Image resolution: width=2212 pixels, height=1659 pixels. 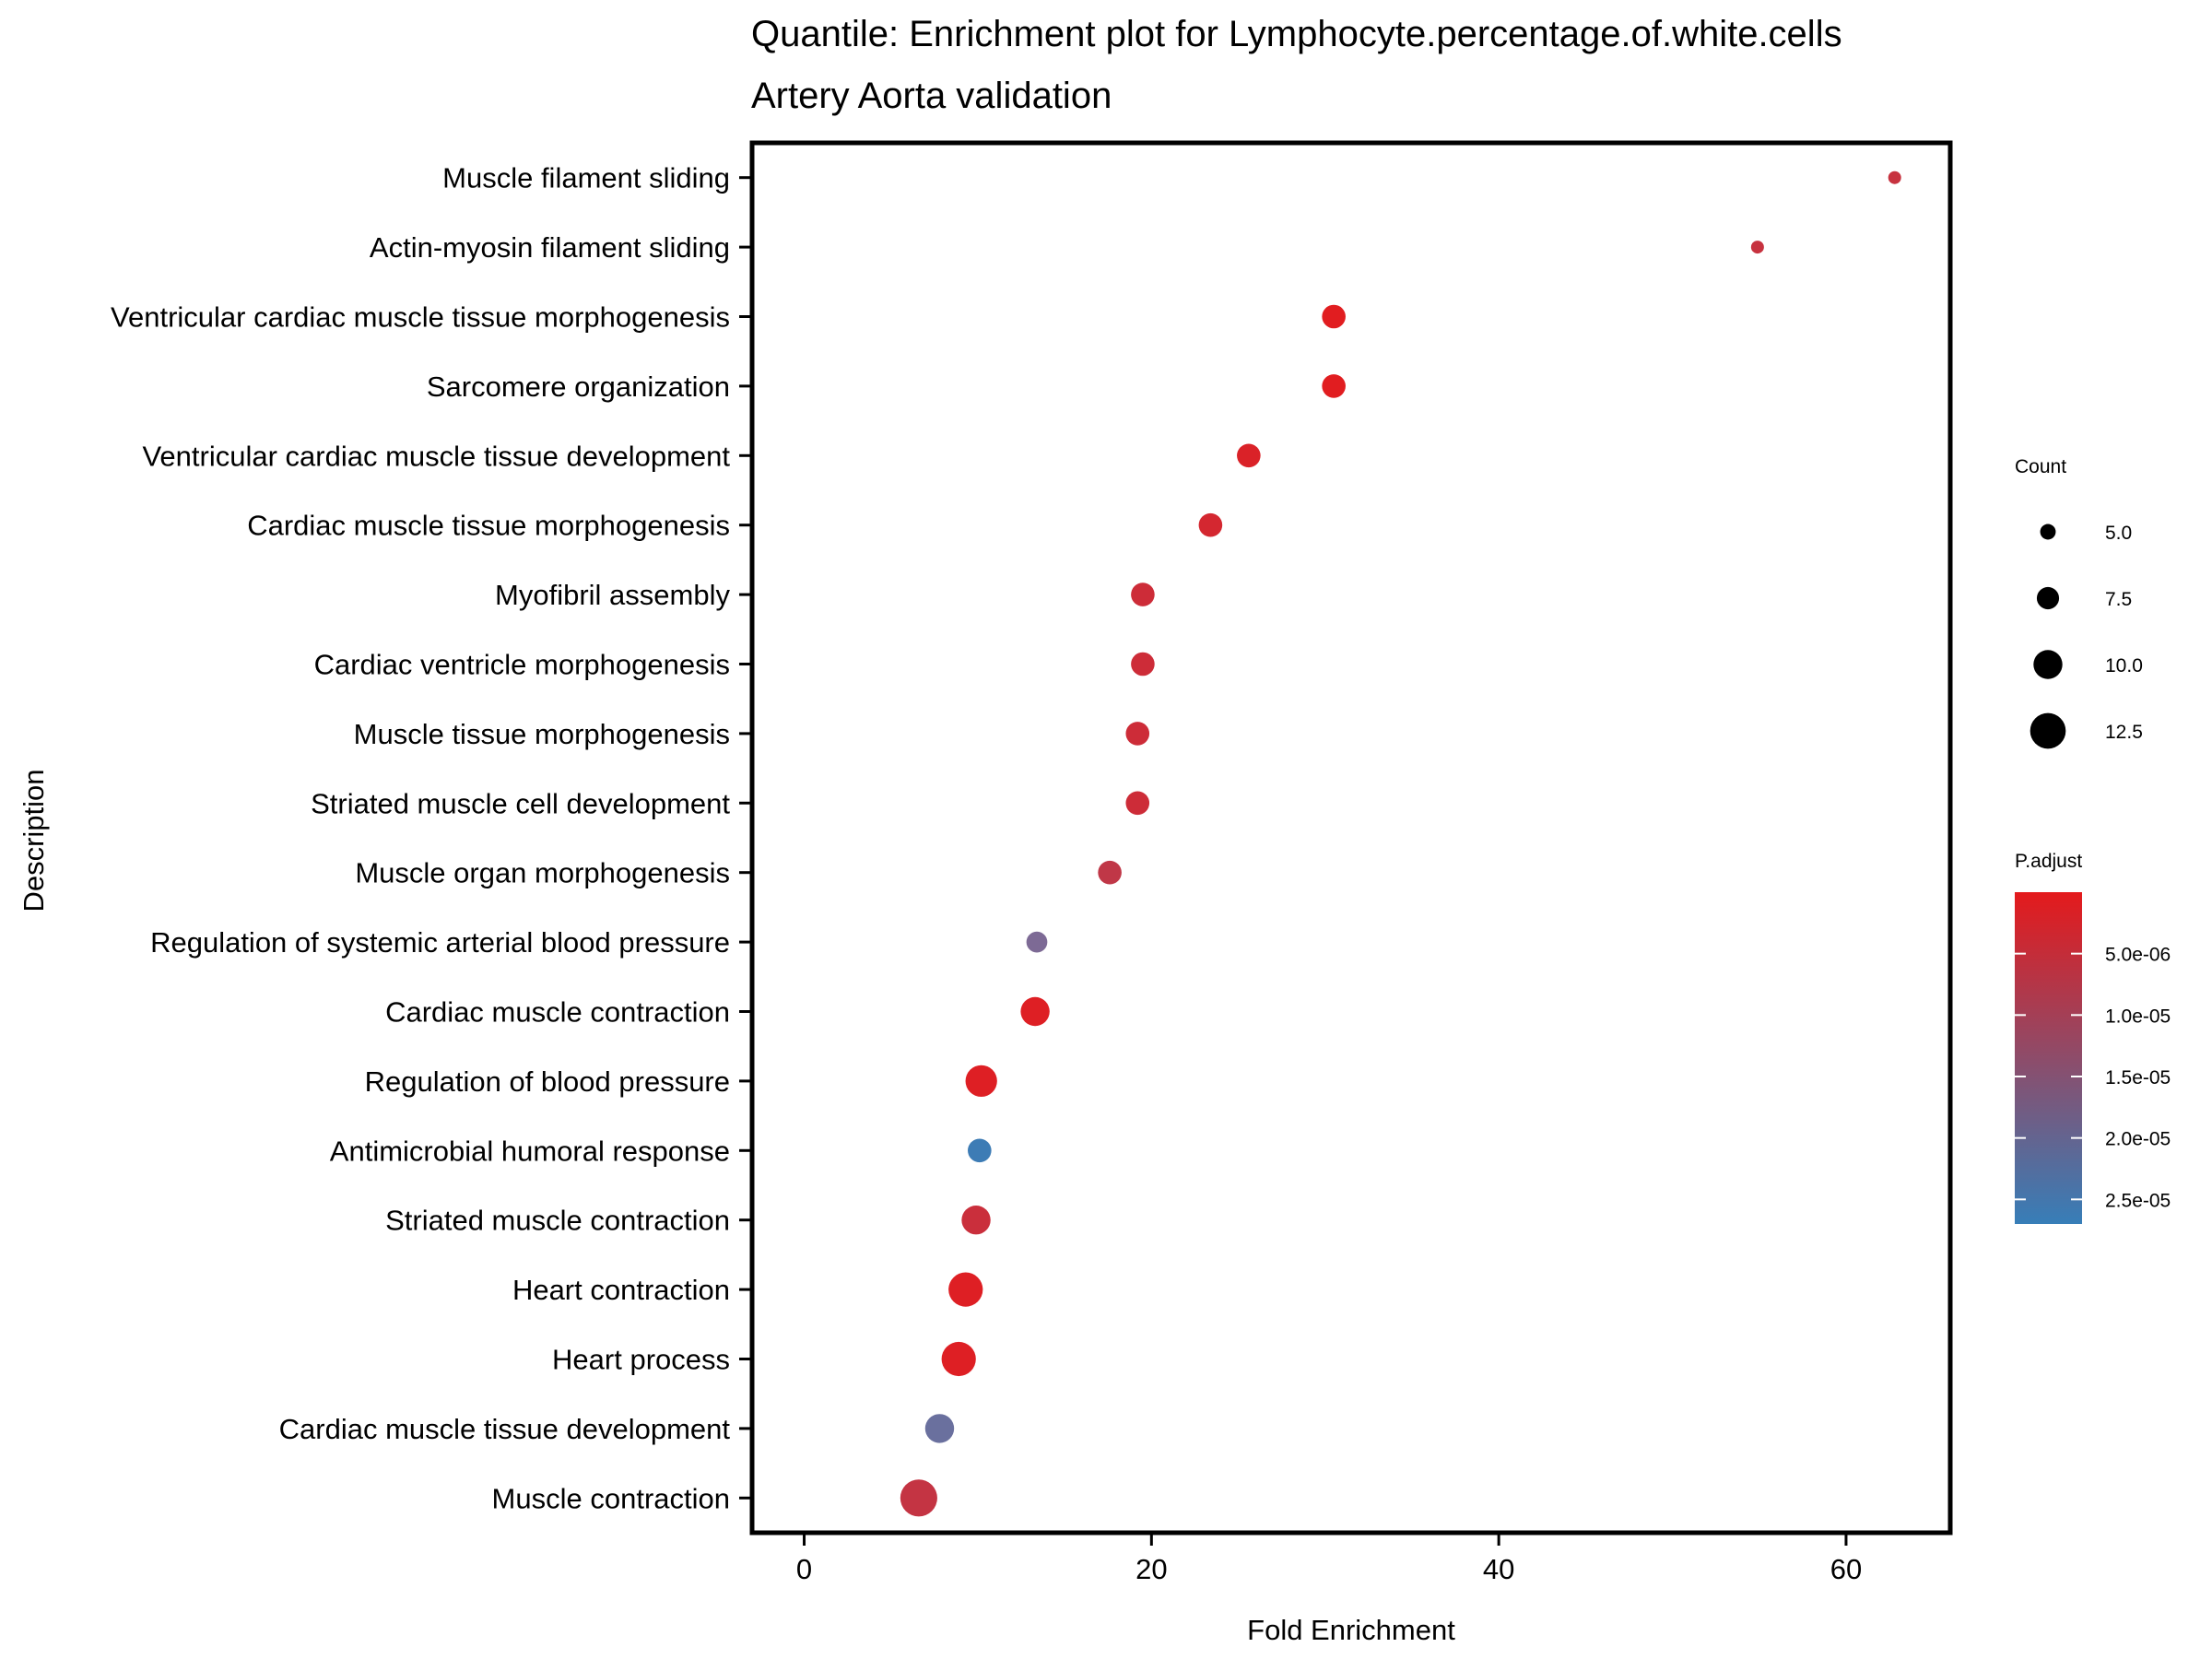 What do you see at coordinates (804, 1569) in the screenshot?
I see `x-tick-label: 0` at bounding box center [804, 1569].